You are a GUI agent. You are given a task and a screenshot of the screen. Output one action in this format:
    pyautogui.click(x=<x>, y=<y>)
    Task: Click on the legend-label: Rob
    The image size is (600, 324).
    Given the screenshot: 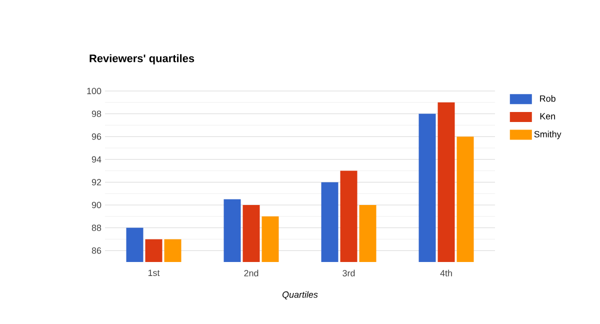 What is the action you would take?
    pyautogui.click(x=548, y=98)
    